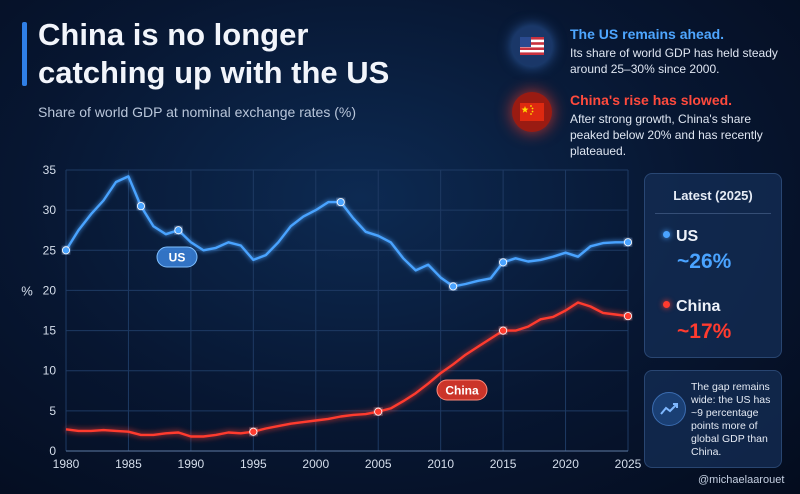 The height and width of the screenshot is (494, 800). What do you see at coordinates (253, 464) in the screenshot?
I see `x-tick-label: 1995` at bounding box center [253, 464].